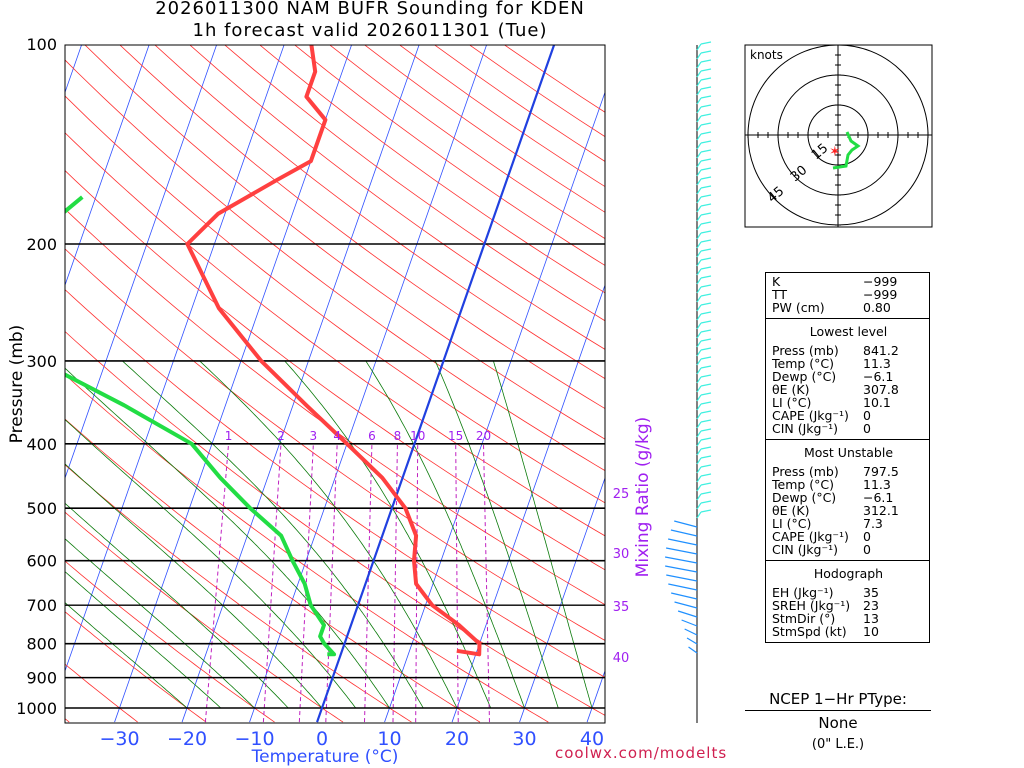  Describe the element at coordinates (41, 361) in the screenshot. I see `pressure-tick-label: 300` at that location.